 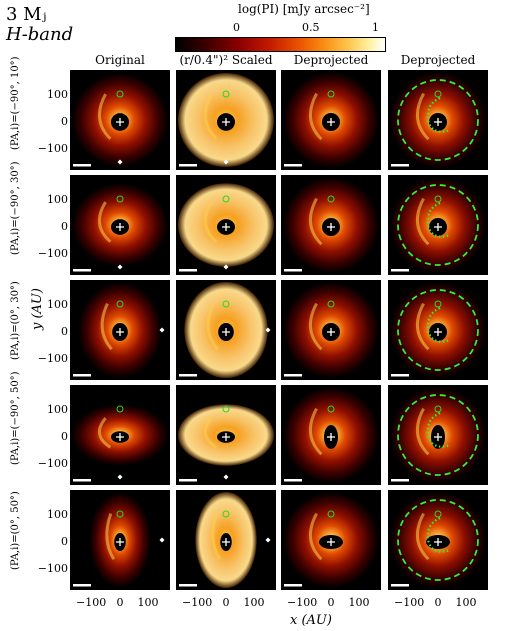 I want to click on x-axis-label: x (AU), so click(x=311, y=620).